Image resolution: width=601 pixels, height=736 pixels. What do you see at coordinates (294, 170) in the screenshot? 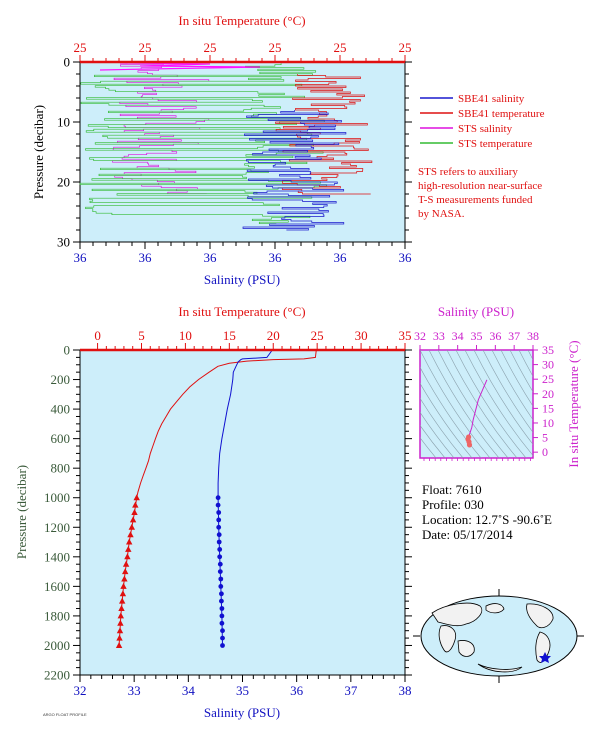
I see `sbe41-salinity-trace` at bounding box center [294, 170].